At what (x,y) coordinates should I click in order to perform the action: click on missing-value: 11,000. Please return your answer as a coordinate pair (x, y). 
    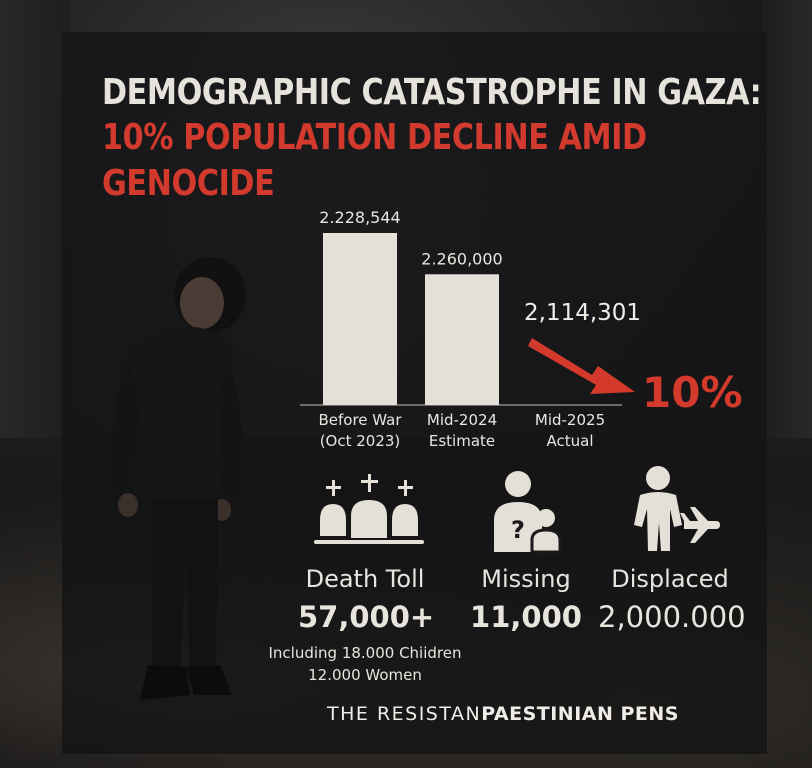
    Looking at the image, I should click on (526, 617).